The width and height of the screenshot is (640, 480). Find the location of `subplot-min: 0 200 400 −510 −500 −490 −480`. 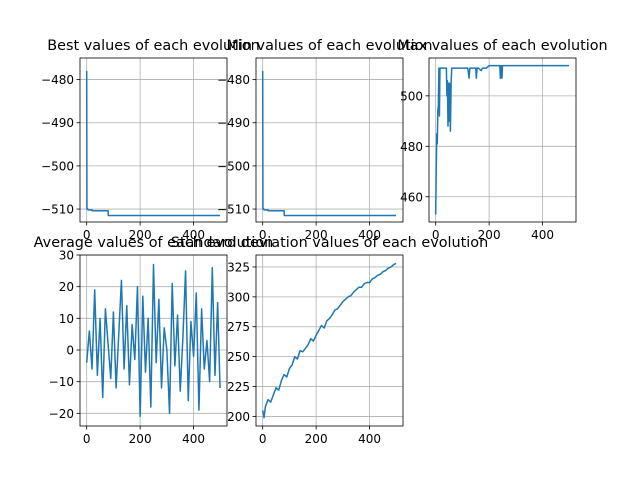

subplot-min: 0 200 400 −510 −500 −490 −480 is located at coordinates (310, 149).